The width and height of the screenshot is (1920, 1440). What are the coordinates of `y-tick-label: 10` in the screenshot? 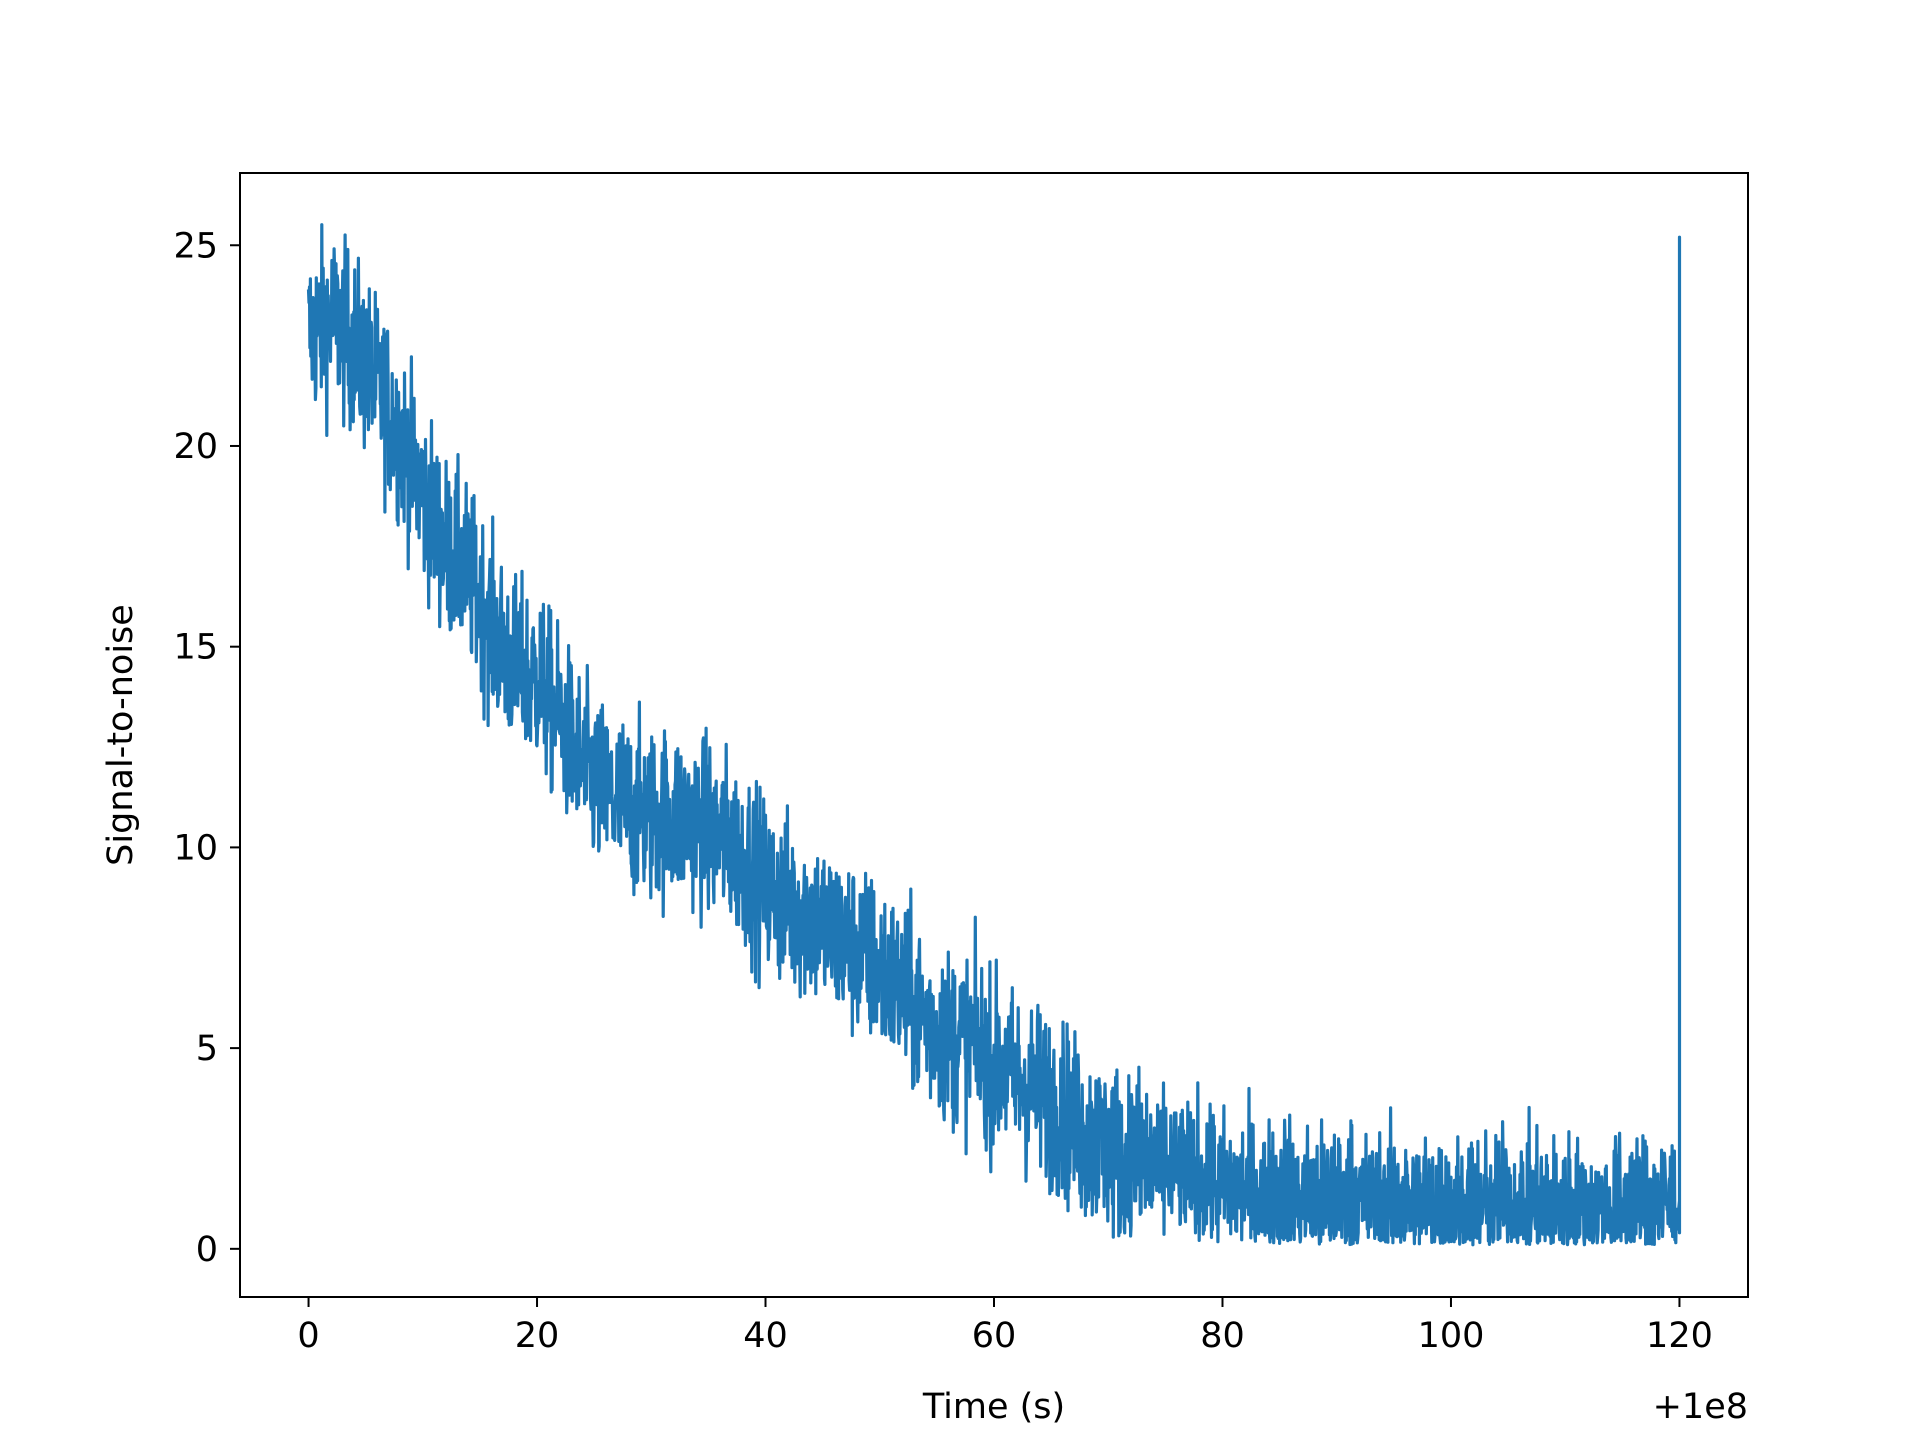 It's located at (195, 848).